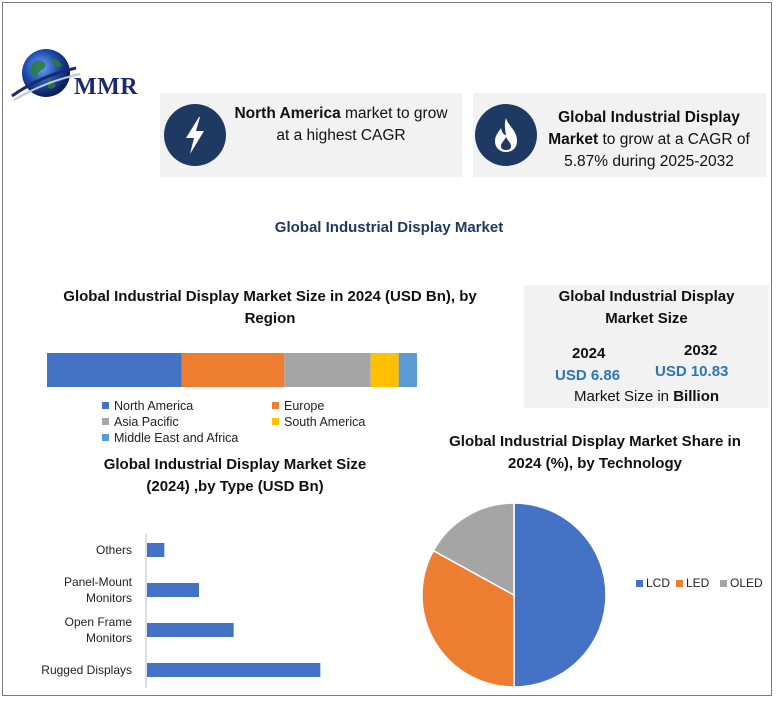  Describe the element at coordinates (746, 583) in the screenshot. I see `pie-legend-label: OLED` at that location.